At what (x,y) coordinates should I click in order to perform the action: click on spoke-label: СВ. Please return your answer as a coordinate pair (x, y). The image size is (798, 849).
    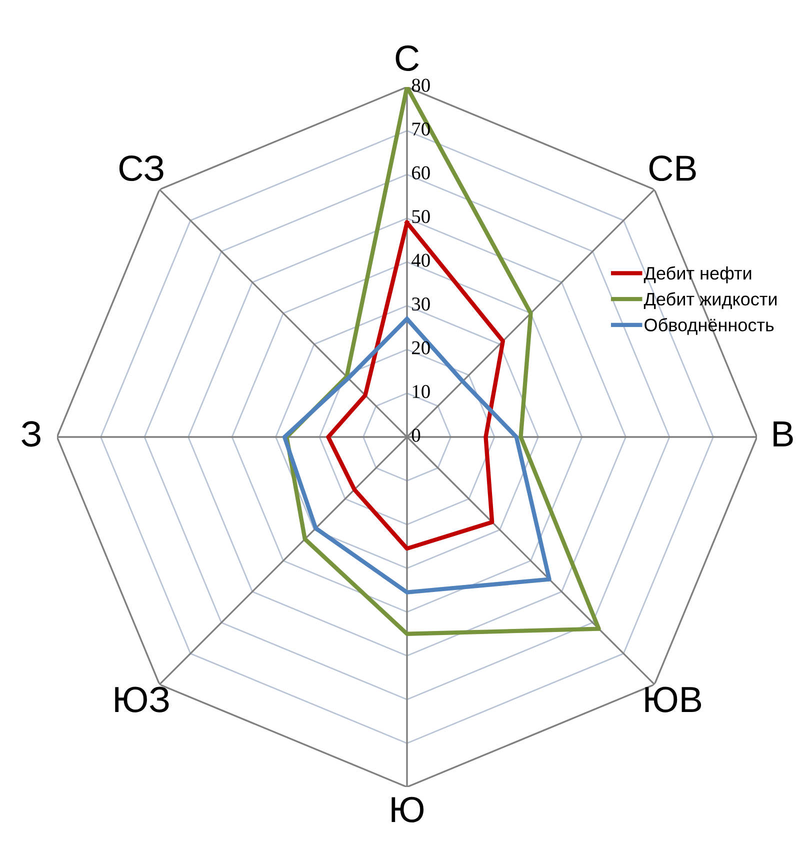
    Looking at the image, I should click on (672, 168).